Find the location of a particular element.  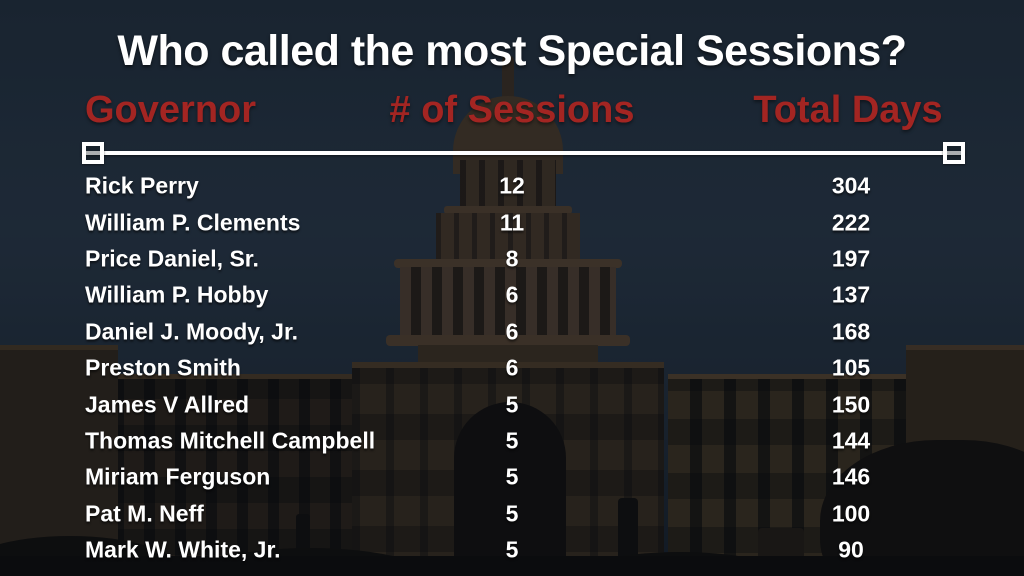

capitol-dome-colonnade is located at coordinates (508, 303).